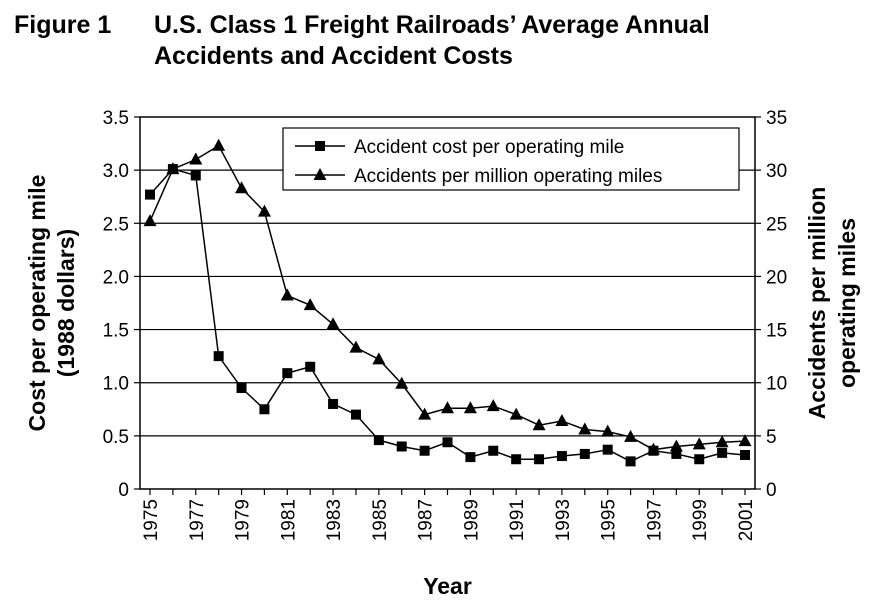  What do you see at coordinates (489, 147) in the screenshot?
I see `legend-label-cost: Accident cost per operating mile` at bounding box center [489, 147].